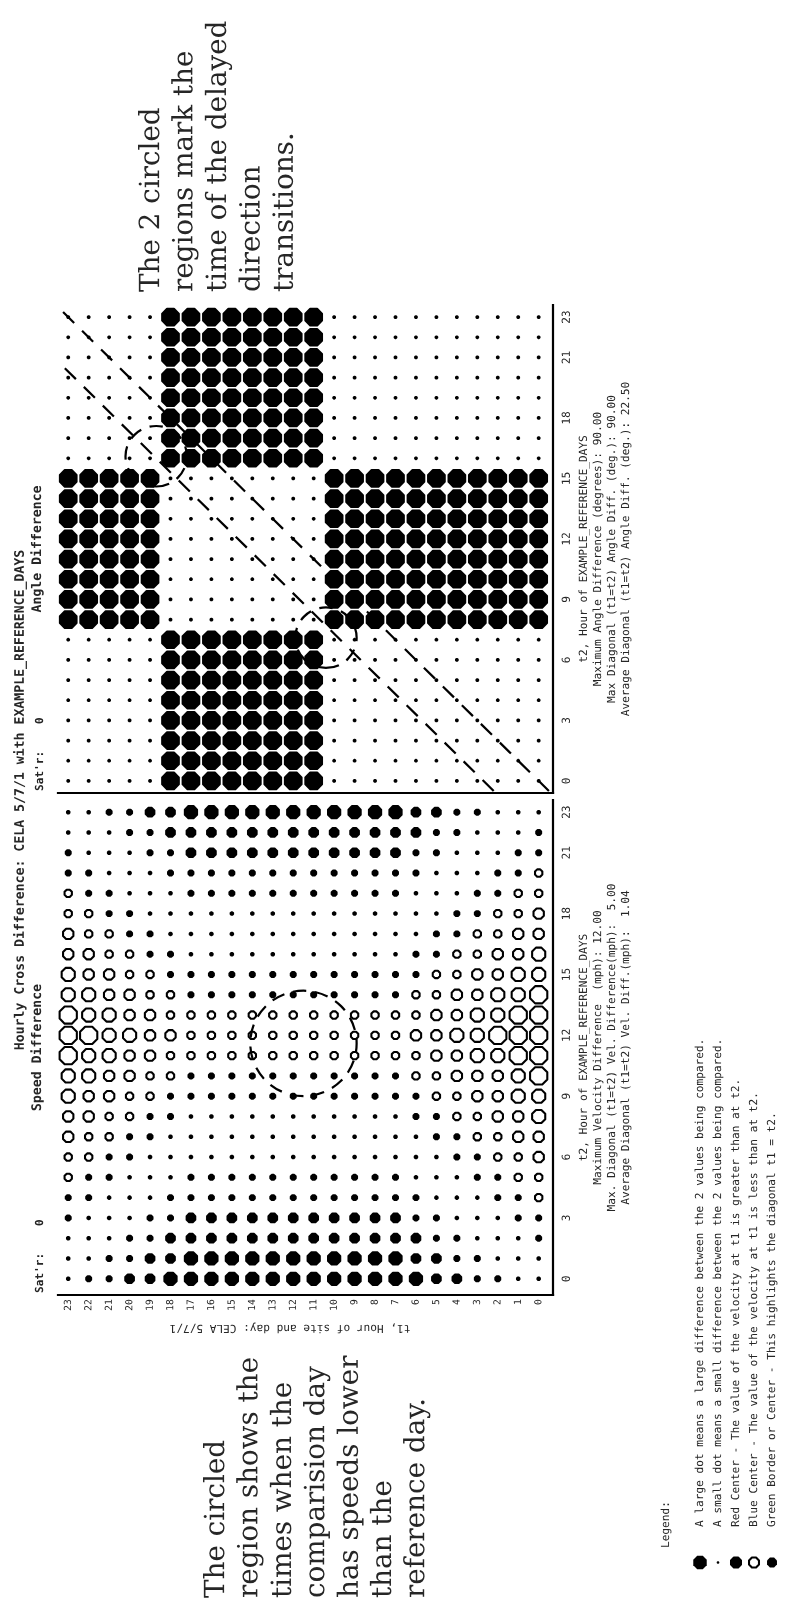 Image resolution: width=799 pixels, height=1605 pixels. What do you see at coordinates (210, 1304) in the screenshot?
I see `x-tick-label: 16` at bounding box center [210, 1304].